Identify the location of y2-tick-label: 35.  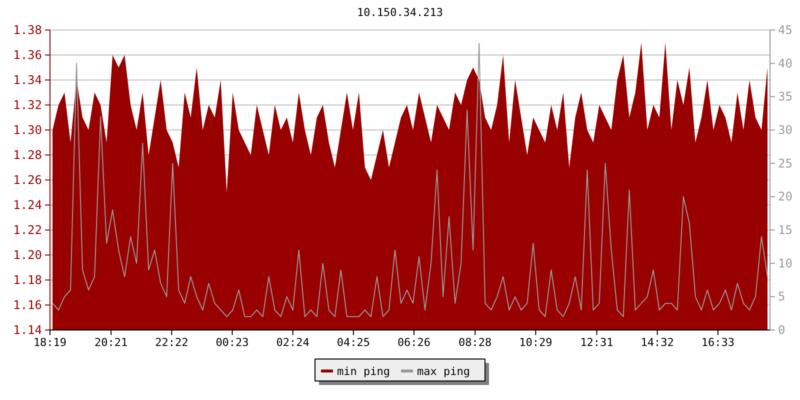
(785, 97).